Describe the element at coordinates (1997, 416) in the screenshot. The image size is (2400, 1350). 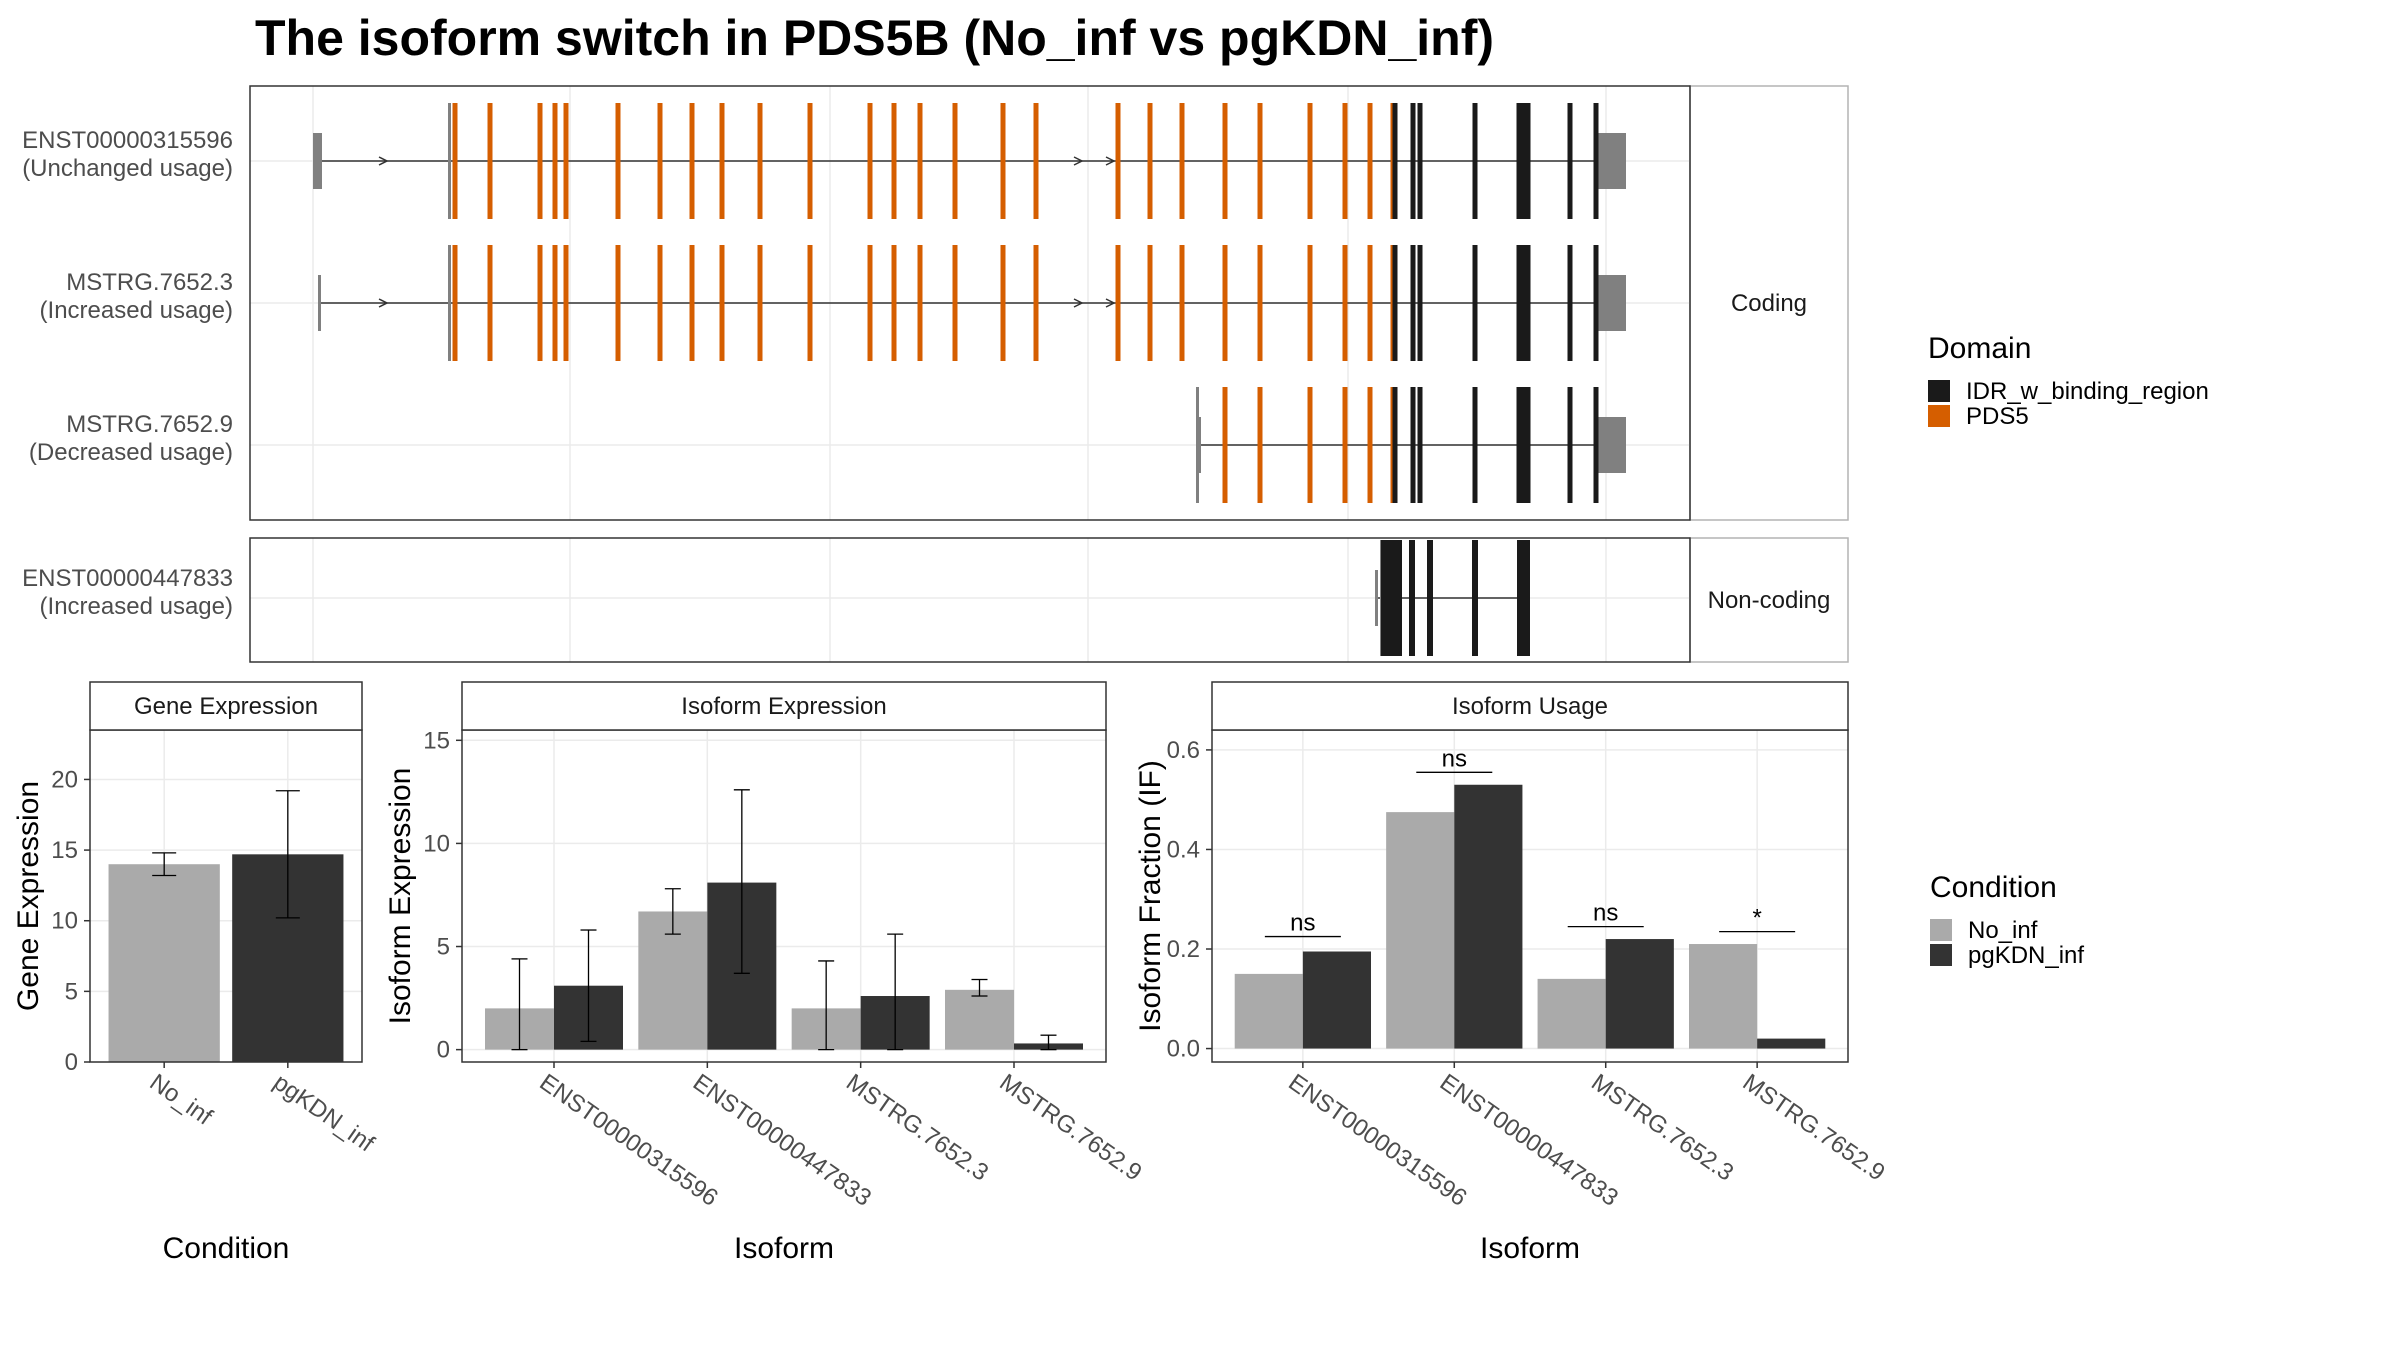
I see `domain-legend-label: PDS5` at that location.